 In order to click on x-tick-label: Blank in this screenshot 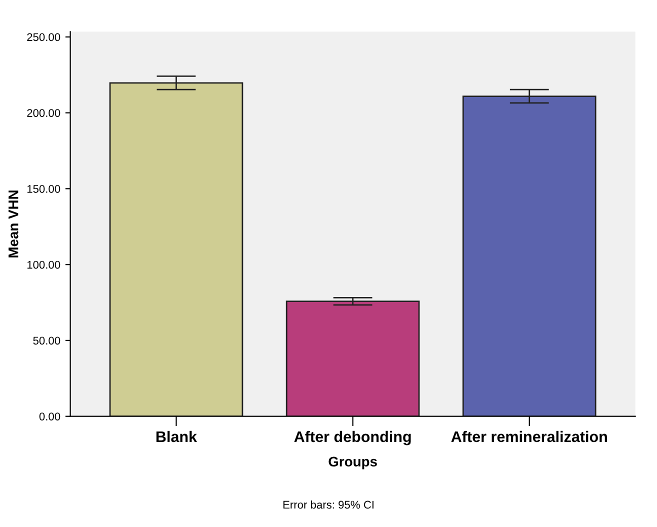, I will do `click(177, 436)`.